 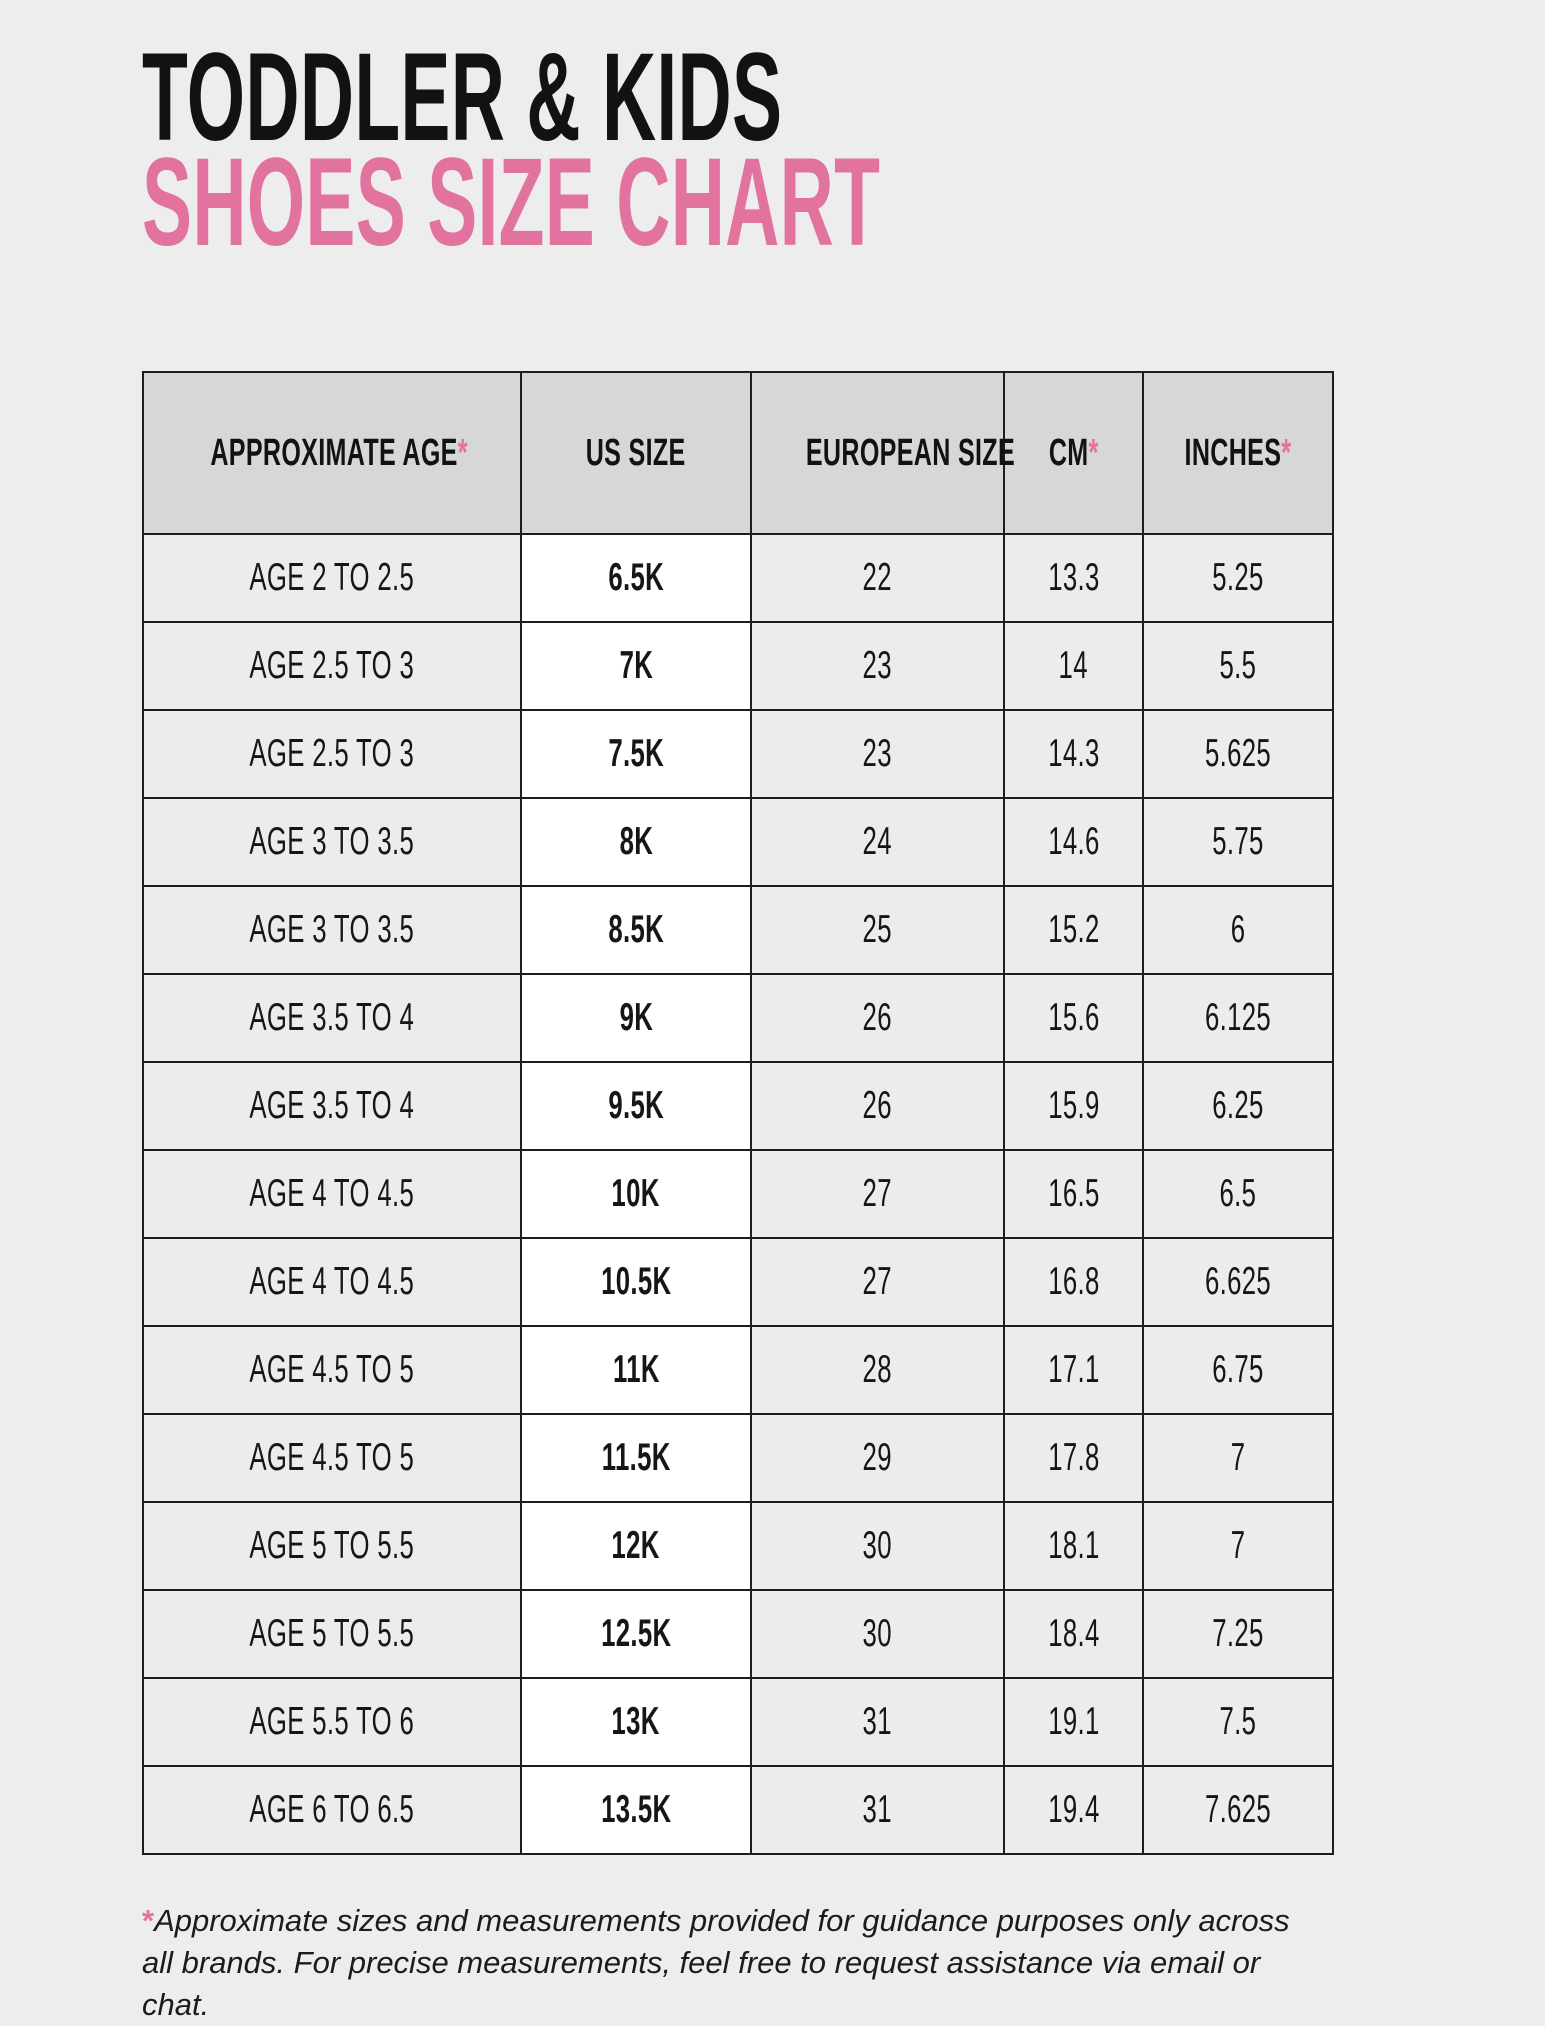 I want to click on cell-us-size-text: 8.5K, so click(x=636, y=929).